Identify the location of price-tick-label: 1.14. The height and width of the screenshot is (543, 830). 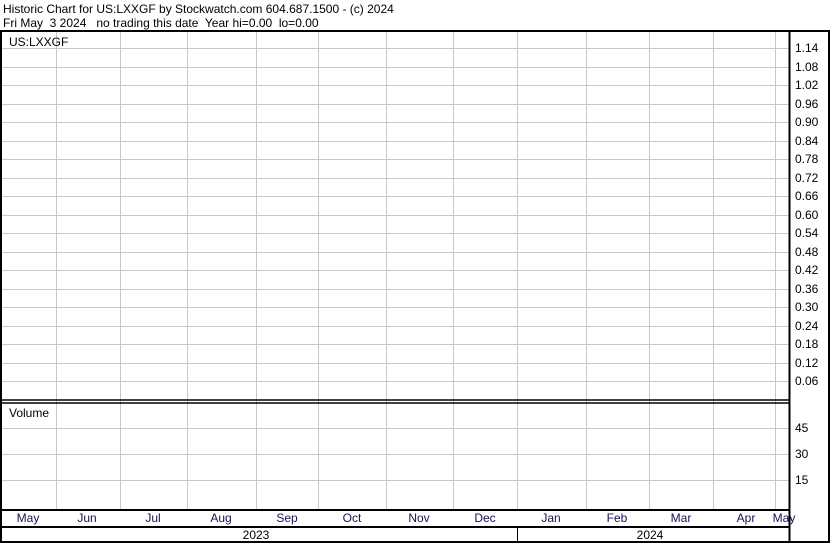
(807, 48).